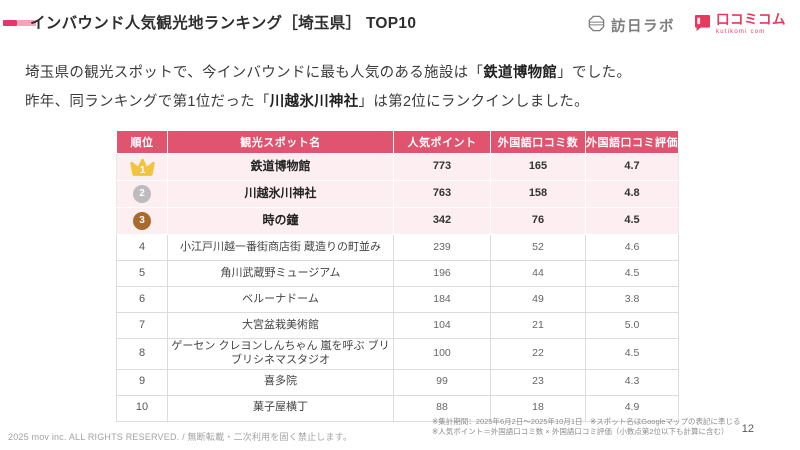 The width and height of the screenshot is (800, 450). I want to click on spot-name-cell: 菓子屋横丁, so click(280, 408).